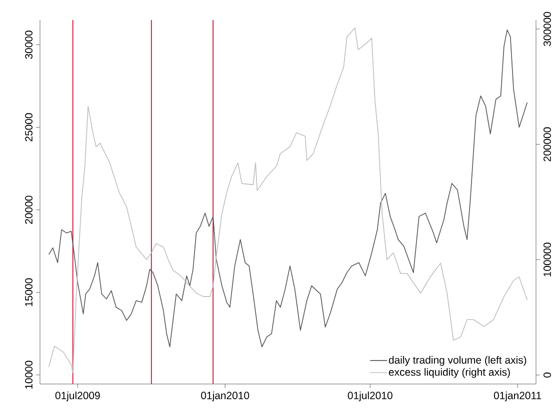 This screenshot has width=559, height=408. Describe the element at coordinates (457, 361) in the screenshot. I see `legend-label: daily trading volume (left axis)` at that location.